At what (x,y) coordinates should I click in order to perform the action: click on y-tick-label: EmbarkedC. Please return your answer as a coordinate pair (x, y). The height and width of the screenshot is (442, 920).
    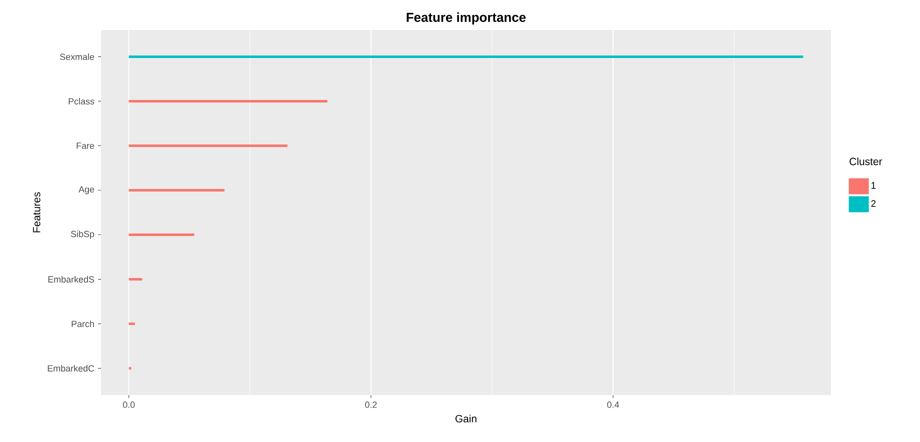
    Looking at the image, I should click on (71, 368).